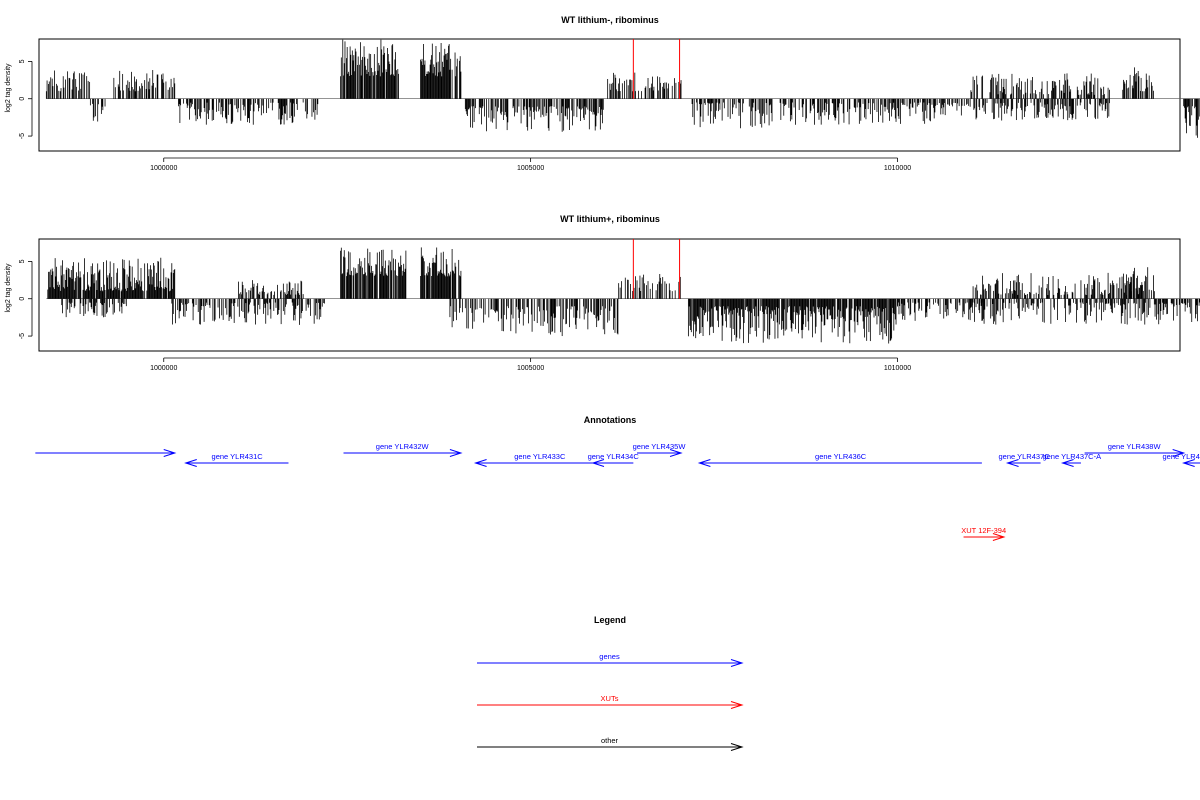 This screenshot has width=1200, height=800. I want to click on legend-items: genes XUTs other, so click(610, 701).